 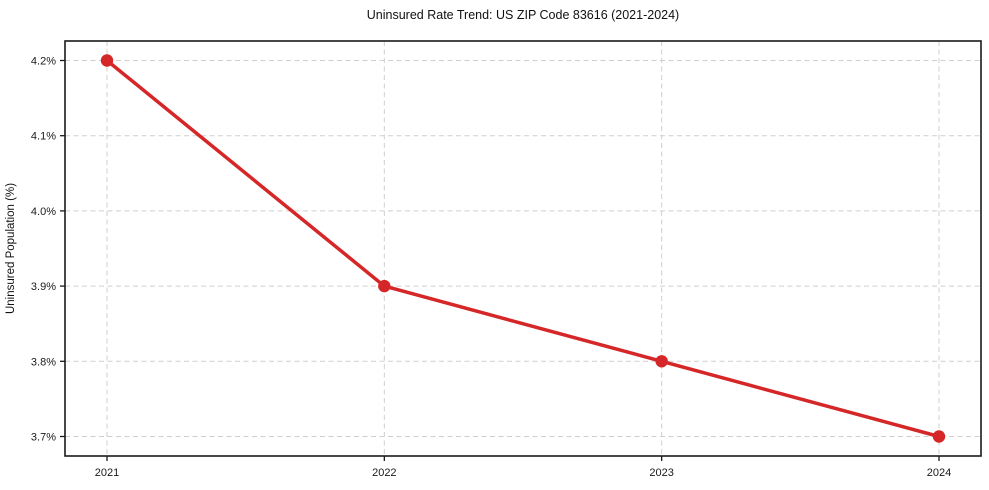 What do you see at coordinates (43, 362) in the screenshot?
I see `y-tick-label: 3.8%` at bounding box center [43, 362].